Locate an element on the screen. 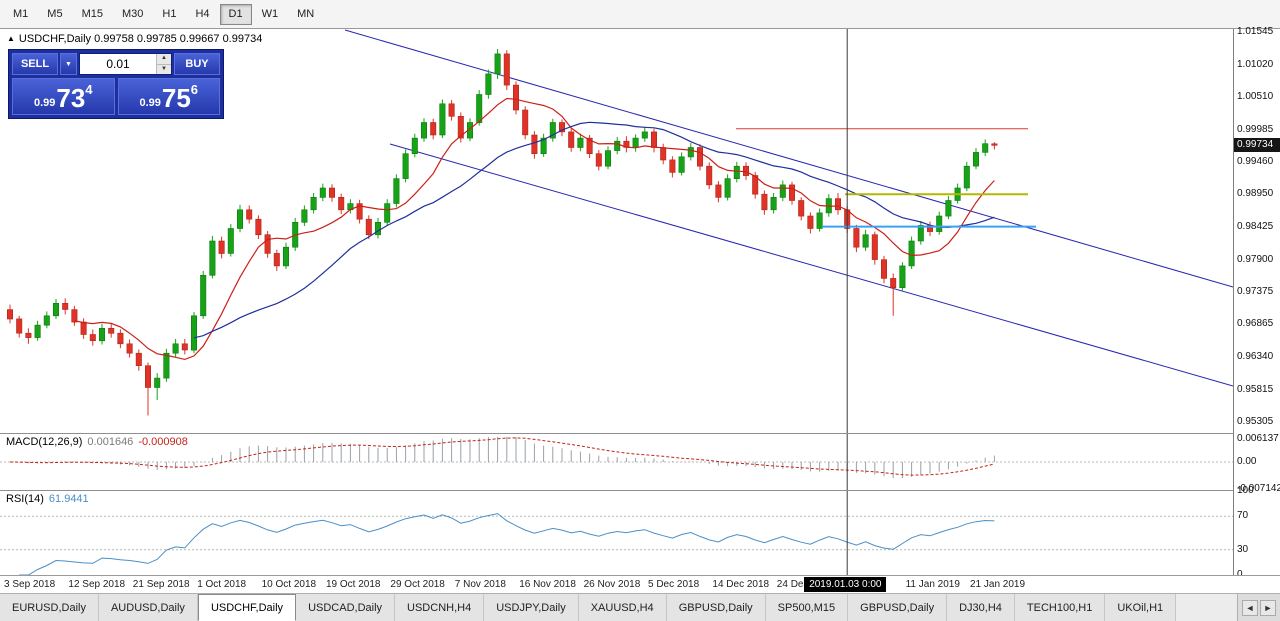 The height and width of the screenshot is (621, 1280). date-label: 14 Dec 2018 is located at coordinates (741, 584).